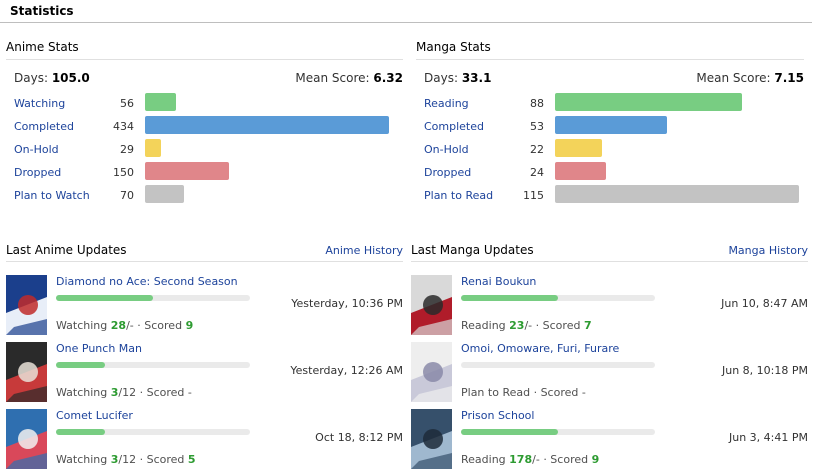  Describe the element at coordinates (583, 392) in the screenshot. I see `update-score: -` at that location.